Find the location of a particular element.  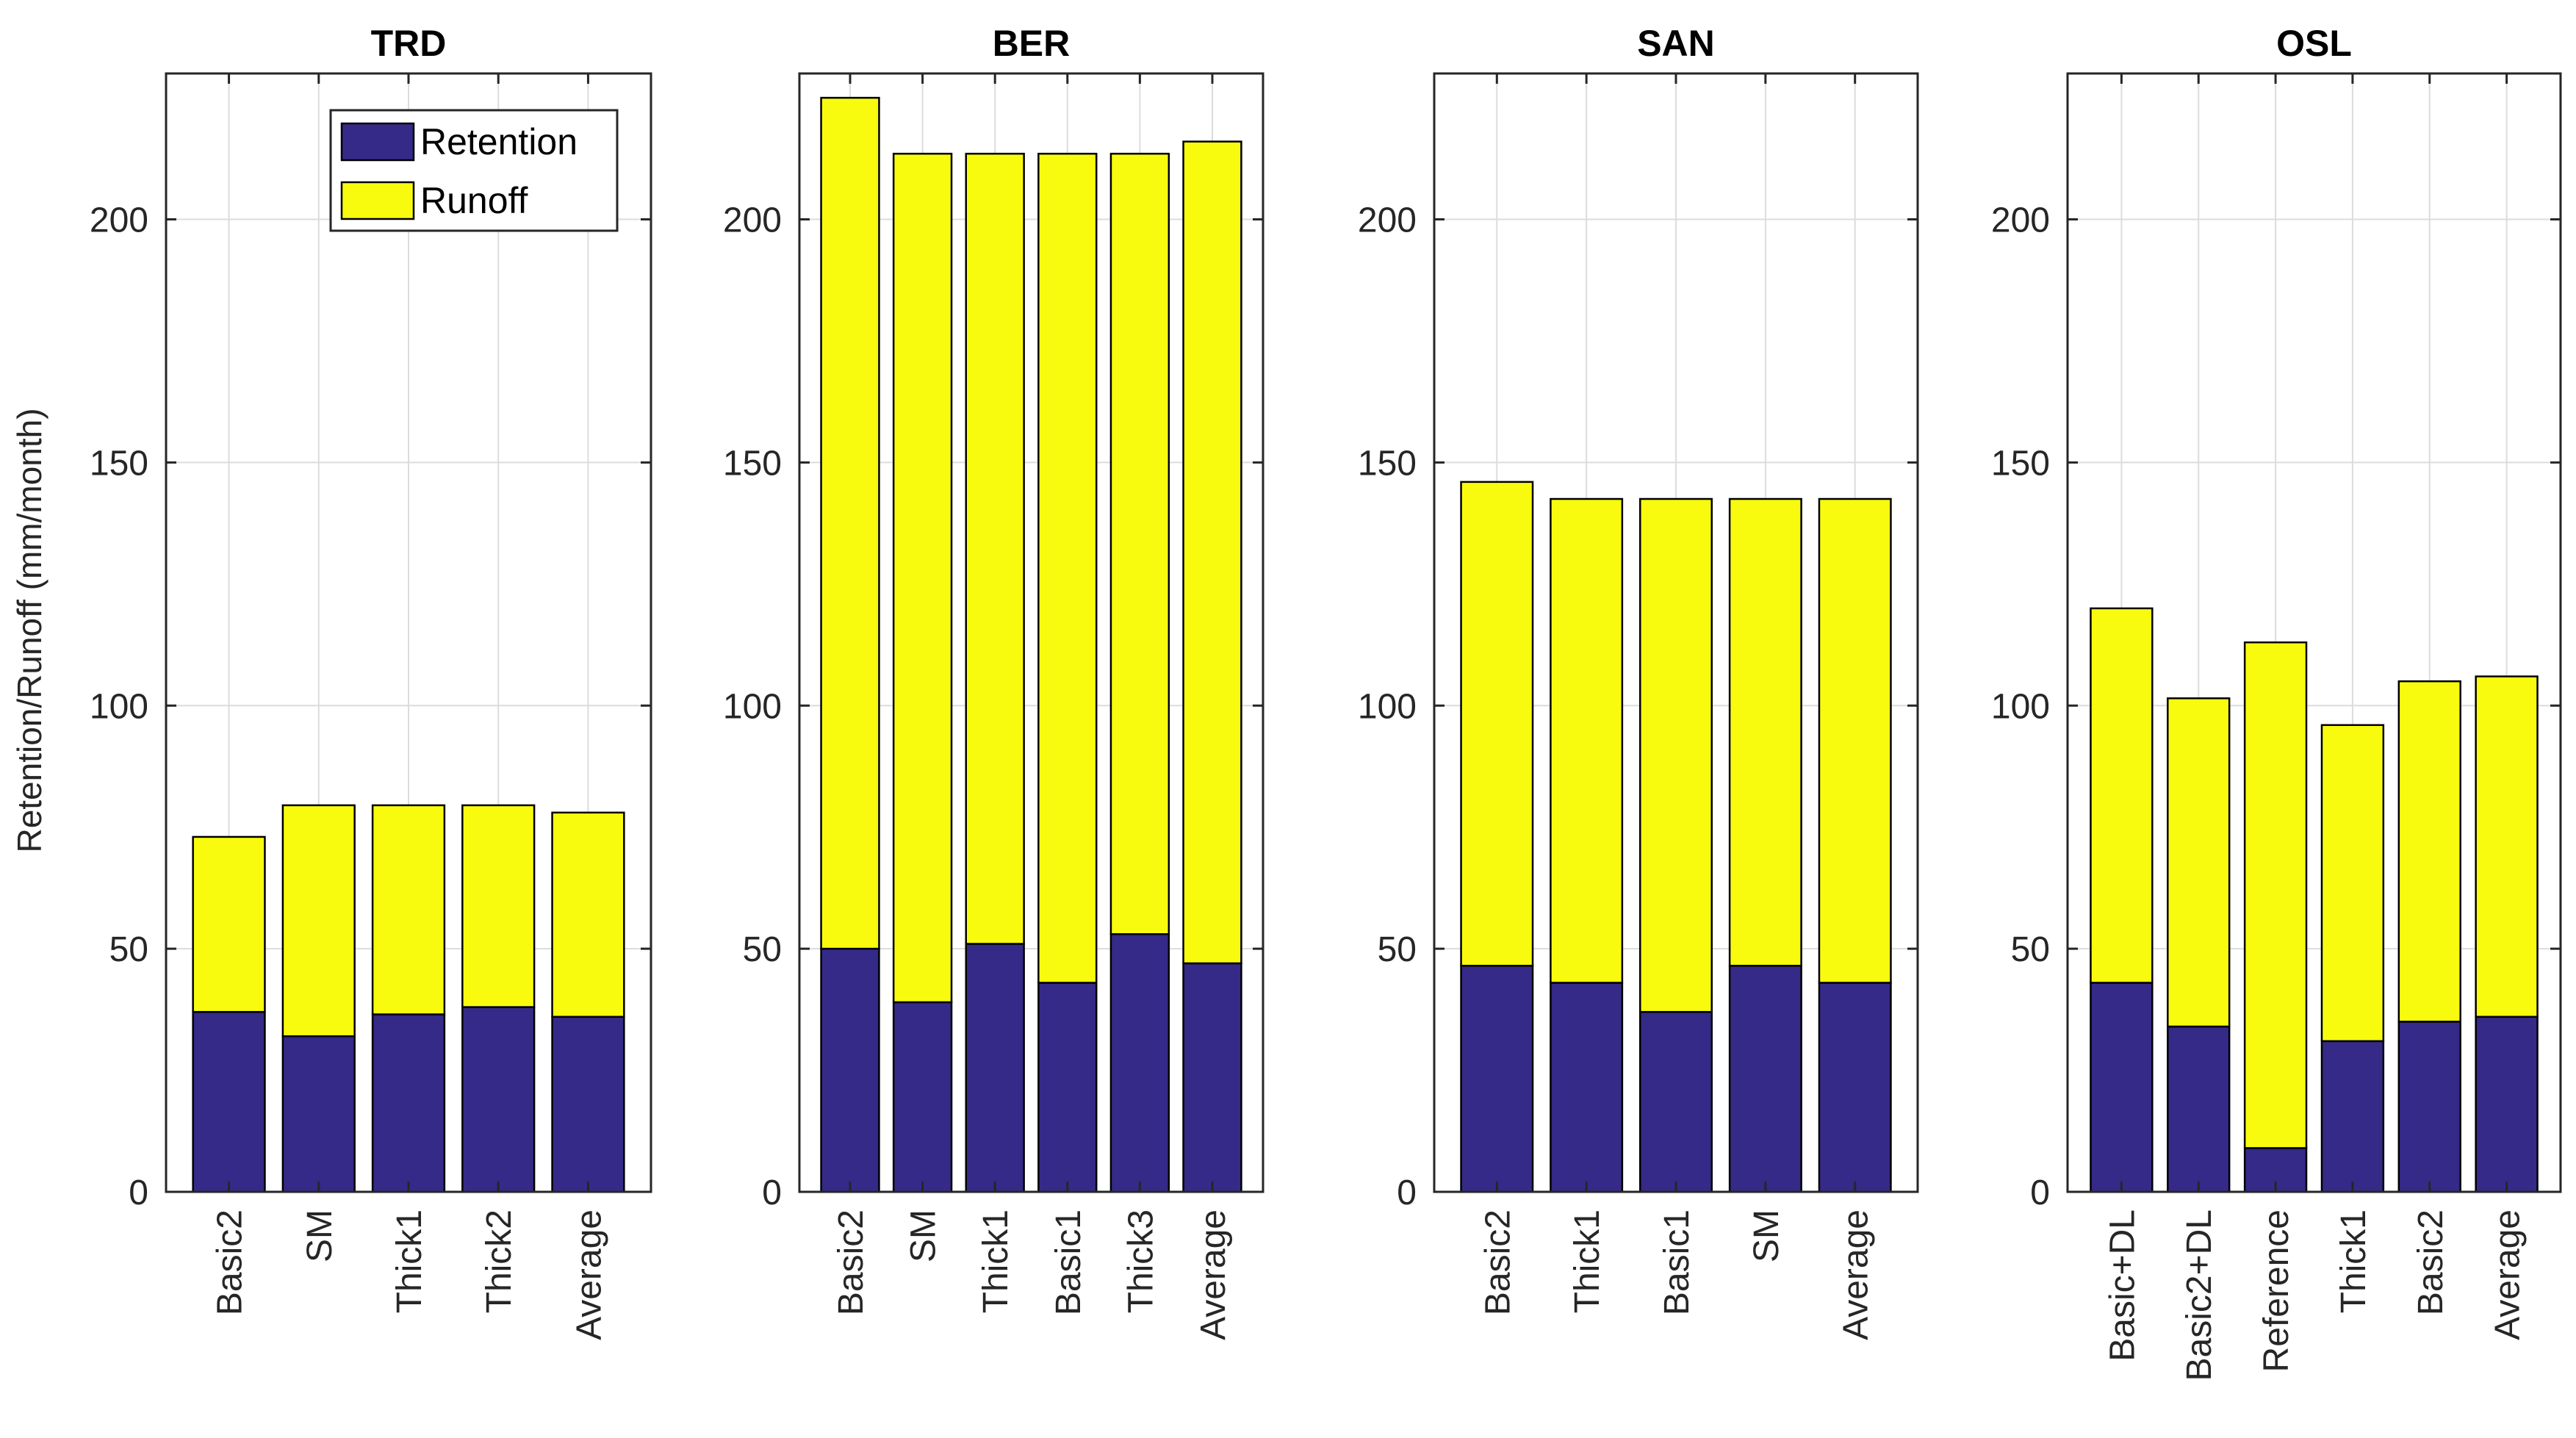

panel-title: OSL is located at coordinates (2314, 43).